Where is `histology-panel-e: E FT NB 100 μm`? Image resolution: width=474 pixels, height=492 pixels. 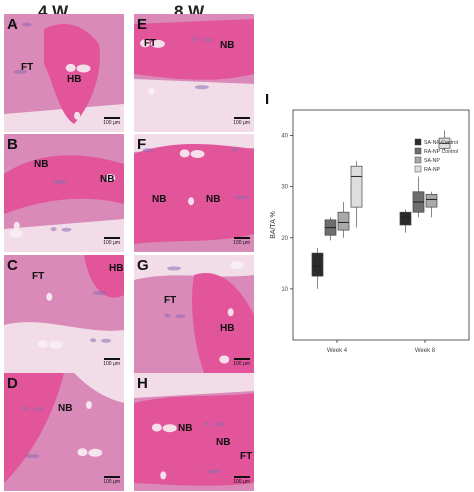 histology-panel-e: E FT NB 100 μm is located at coordinates (194, 73).